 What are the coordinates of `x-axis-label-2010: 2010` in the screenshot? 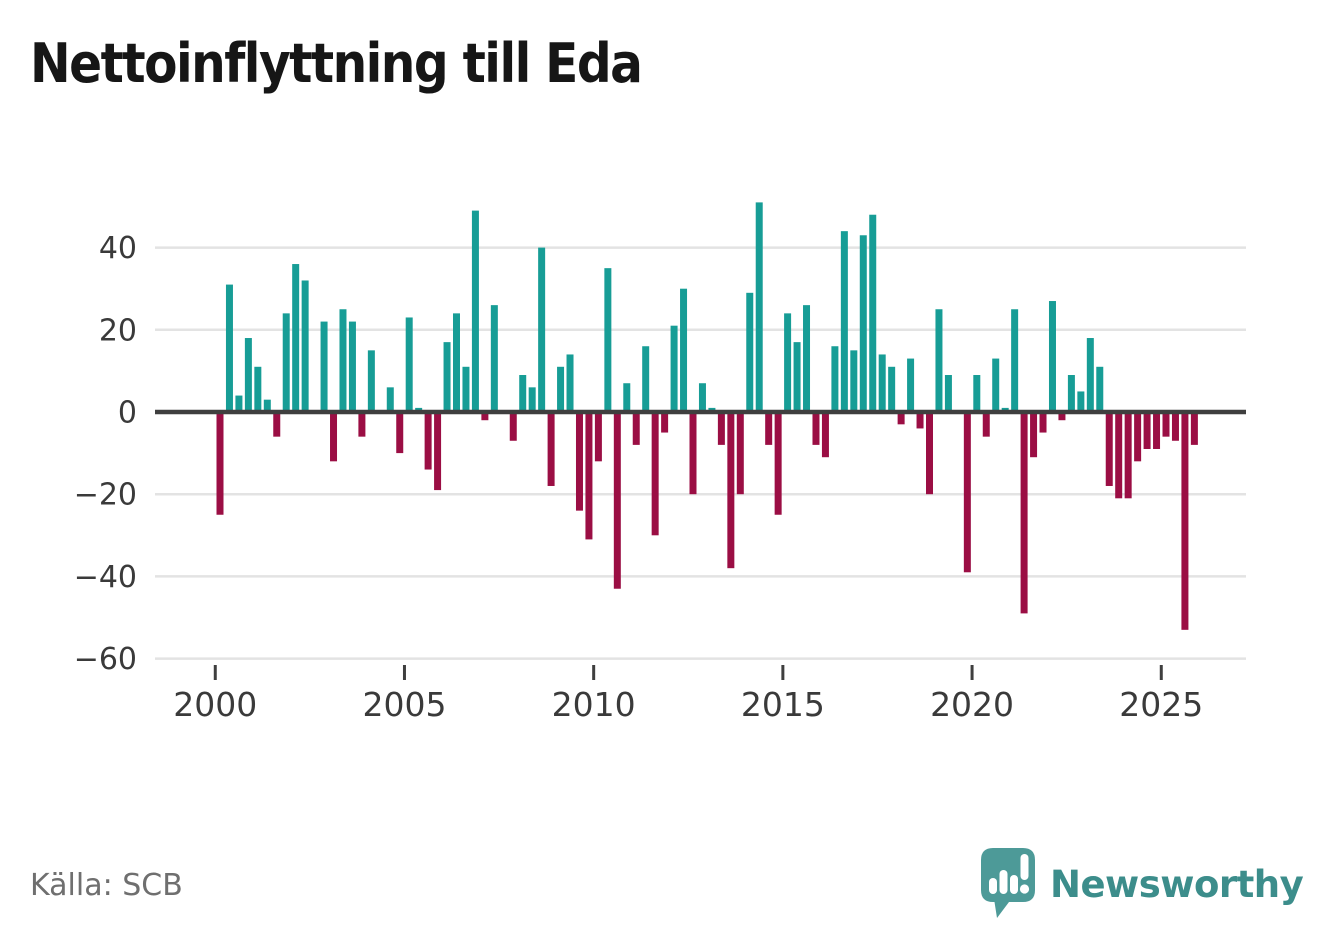 It's located at (594, 704).